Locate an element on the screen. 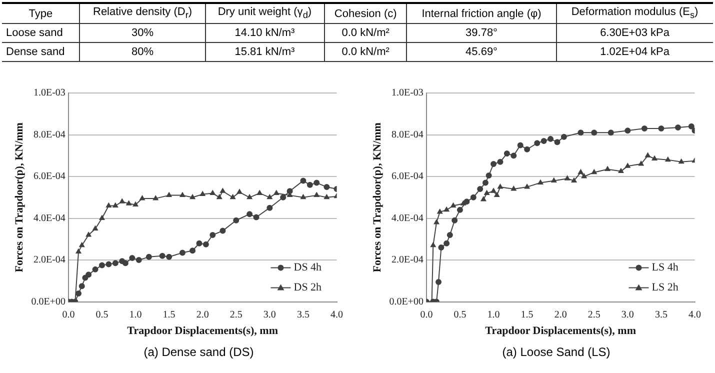  legend-label: DS 4h is located at coordinates (308, 268).